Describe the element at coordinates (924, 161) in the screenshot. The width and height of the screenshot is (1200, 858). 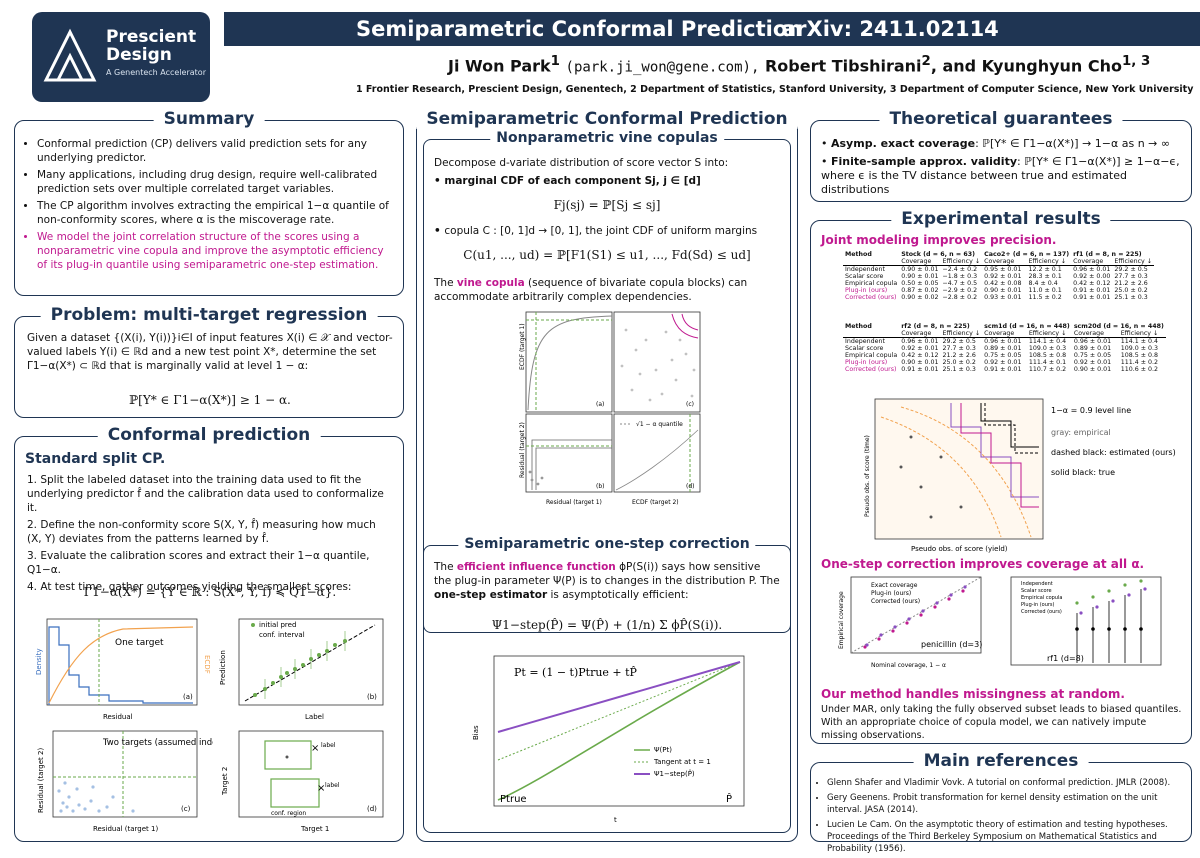
I see `theory-b2-bold: Finite-sample approx. validity` at that location.